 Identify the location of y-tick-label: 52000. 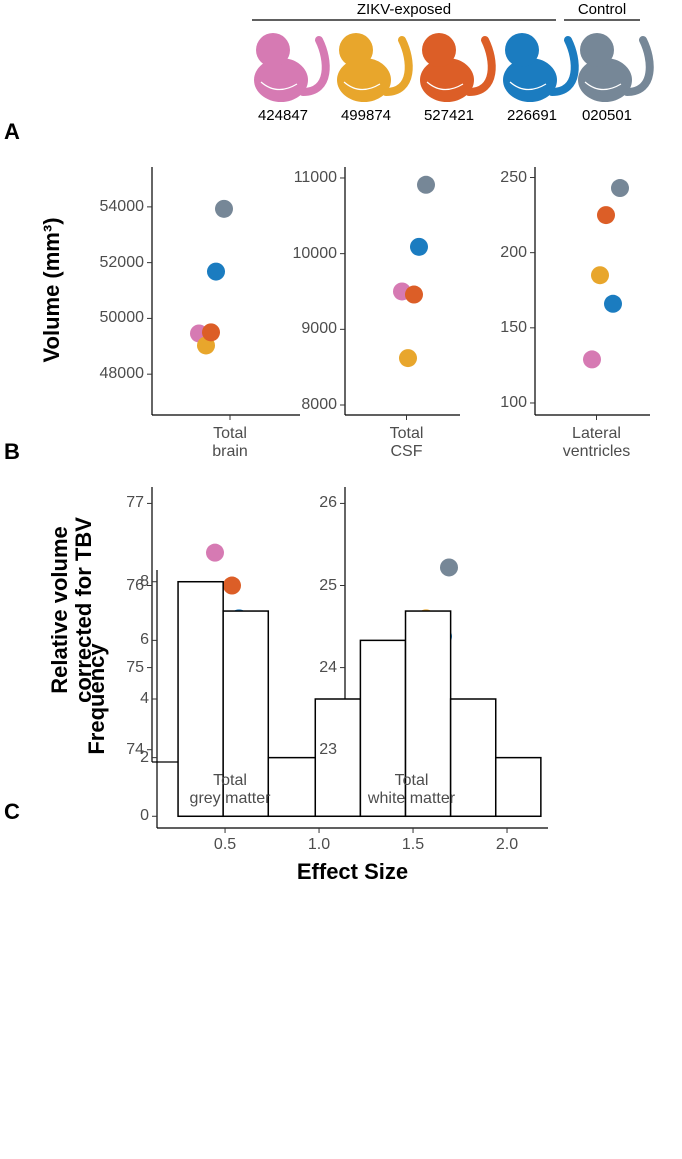
(122, 262).